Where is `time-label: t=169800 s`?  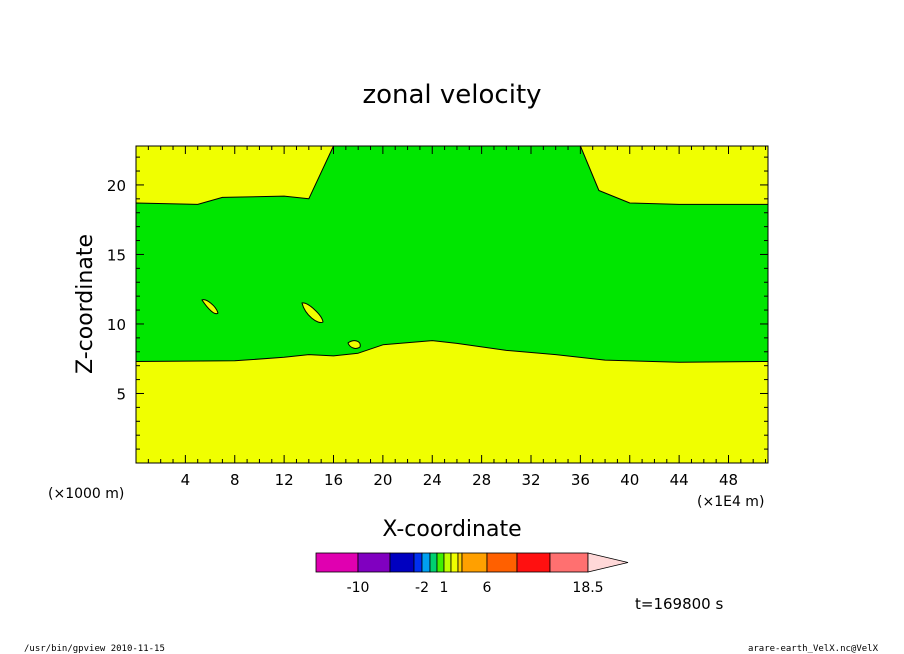 time-label: t=169800 s is located at coordinates (679, 604).